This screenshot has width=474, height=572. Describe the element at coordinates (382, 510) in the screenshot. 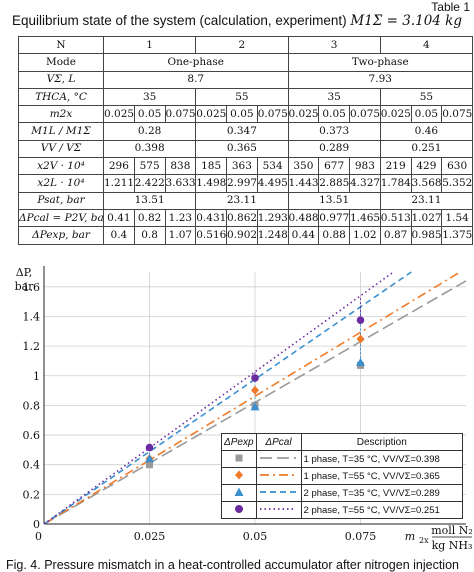

I see `legend-description: 2 phase, T=55 °C, VV/VΣ=0.251` at that location.